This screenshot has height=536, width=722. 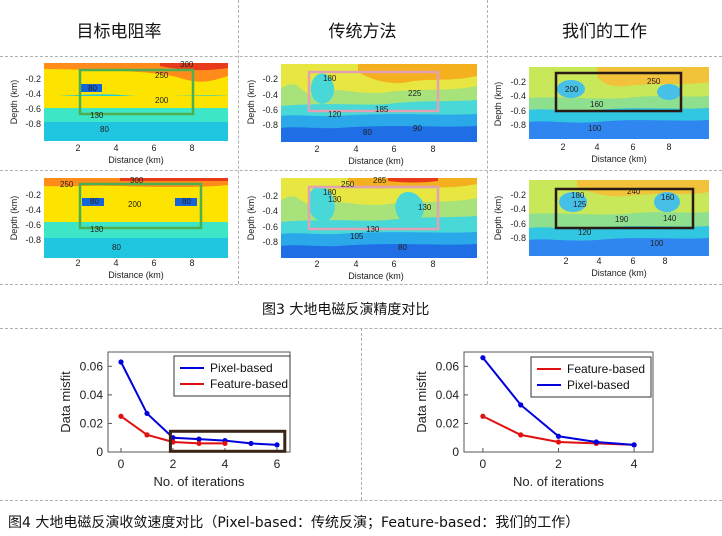 I want to click on column-header-traditional: 传统方法, so click(x=362, y=32).